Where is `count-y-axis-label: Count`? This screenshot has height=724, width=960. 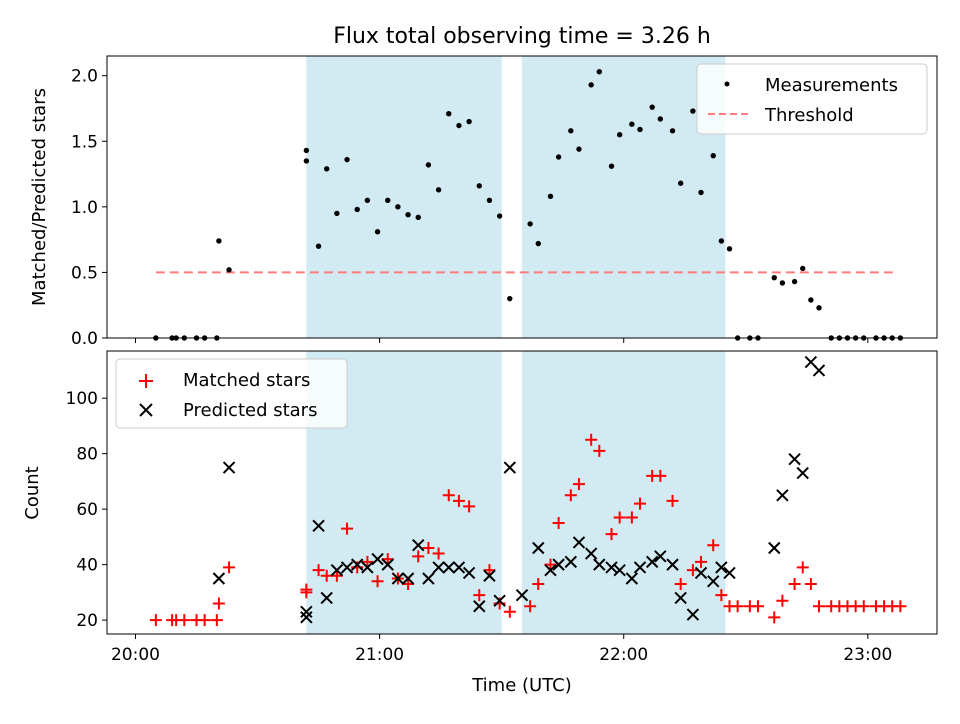 count-y-axis-label: Count is located at coordinates (32, 492).